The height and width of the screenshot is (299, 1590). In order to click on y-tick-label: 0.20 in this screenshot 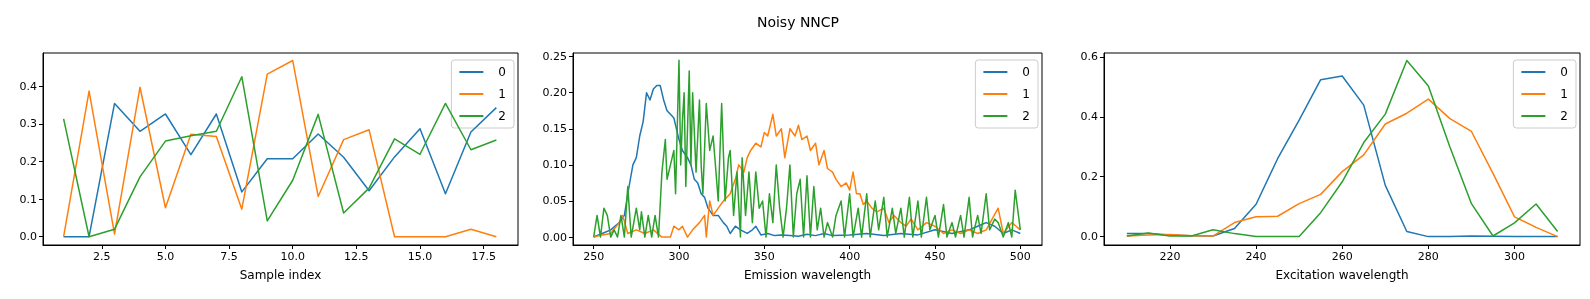, I will do `click(554, 93)`.